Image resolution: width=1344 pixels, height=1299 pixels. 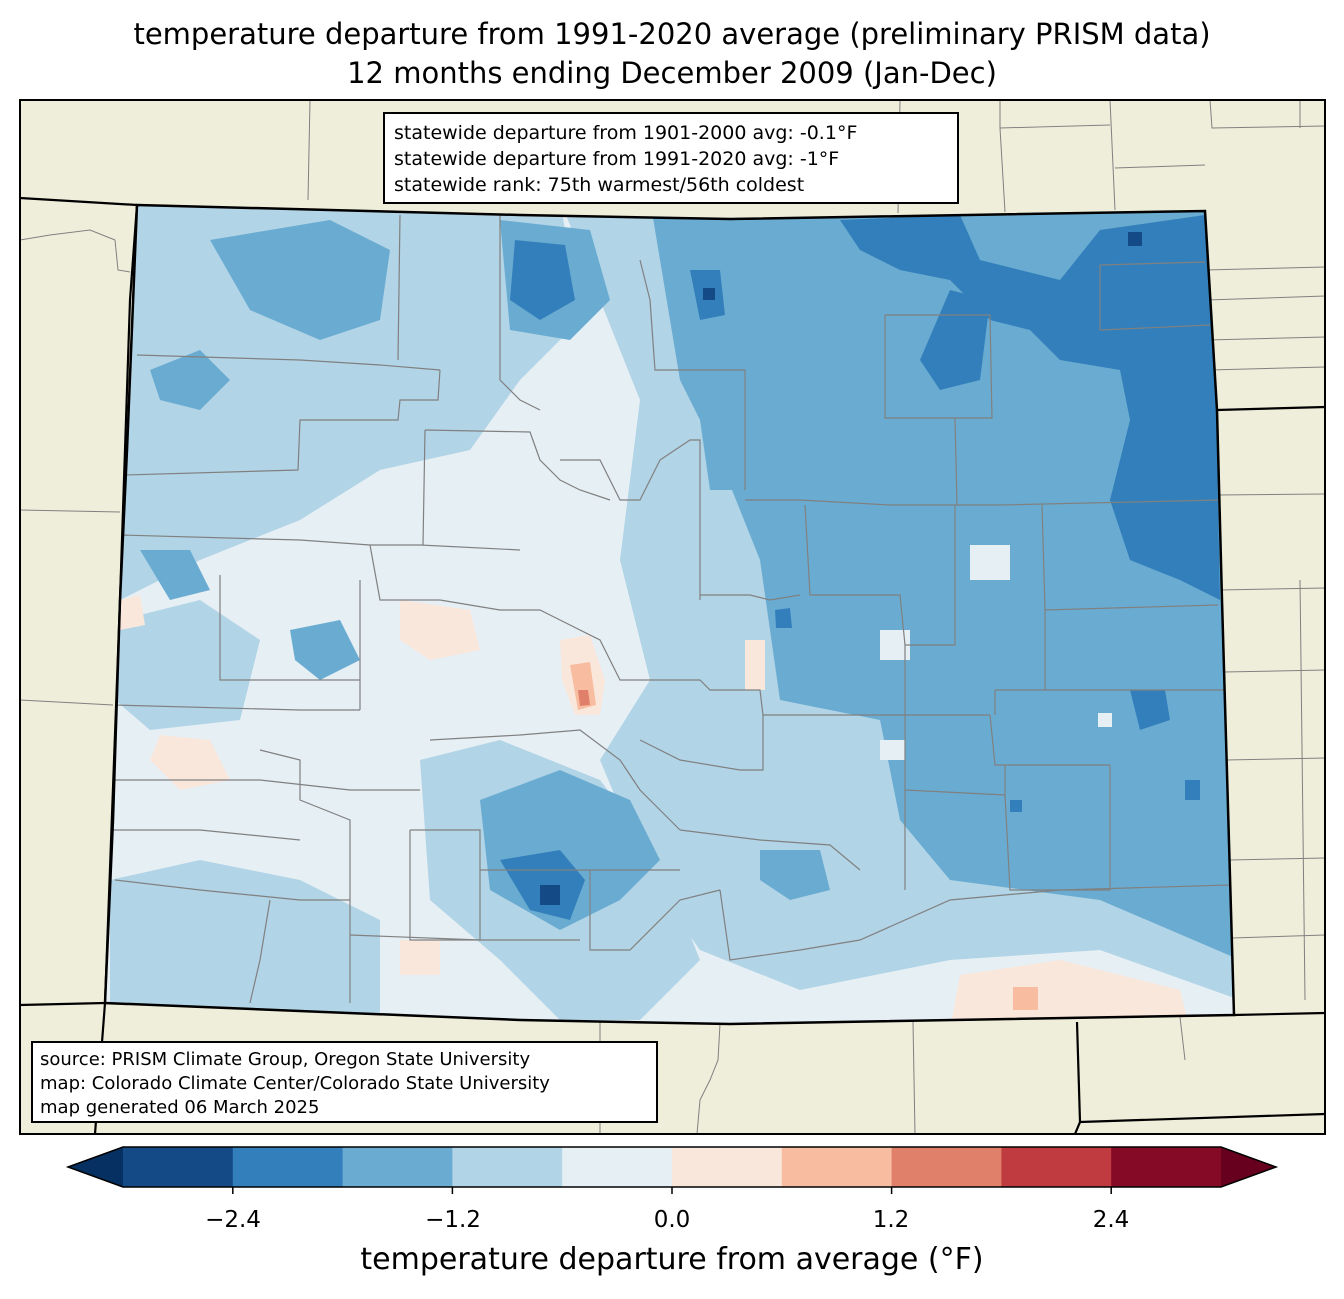 I want to click on colorbar-outline, so click(x=672, y=1167).